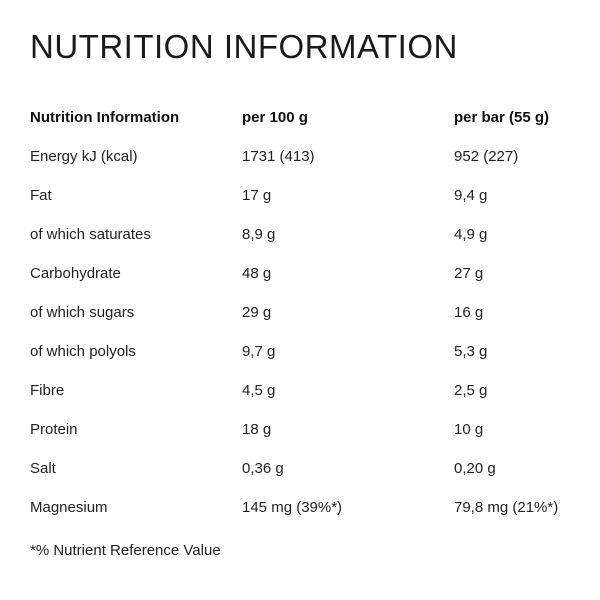  Describe the element at coordinates (471, 351) in the screenshot. I see `per-bar-value: 5,3 g` at that location.